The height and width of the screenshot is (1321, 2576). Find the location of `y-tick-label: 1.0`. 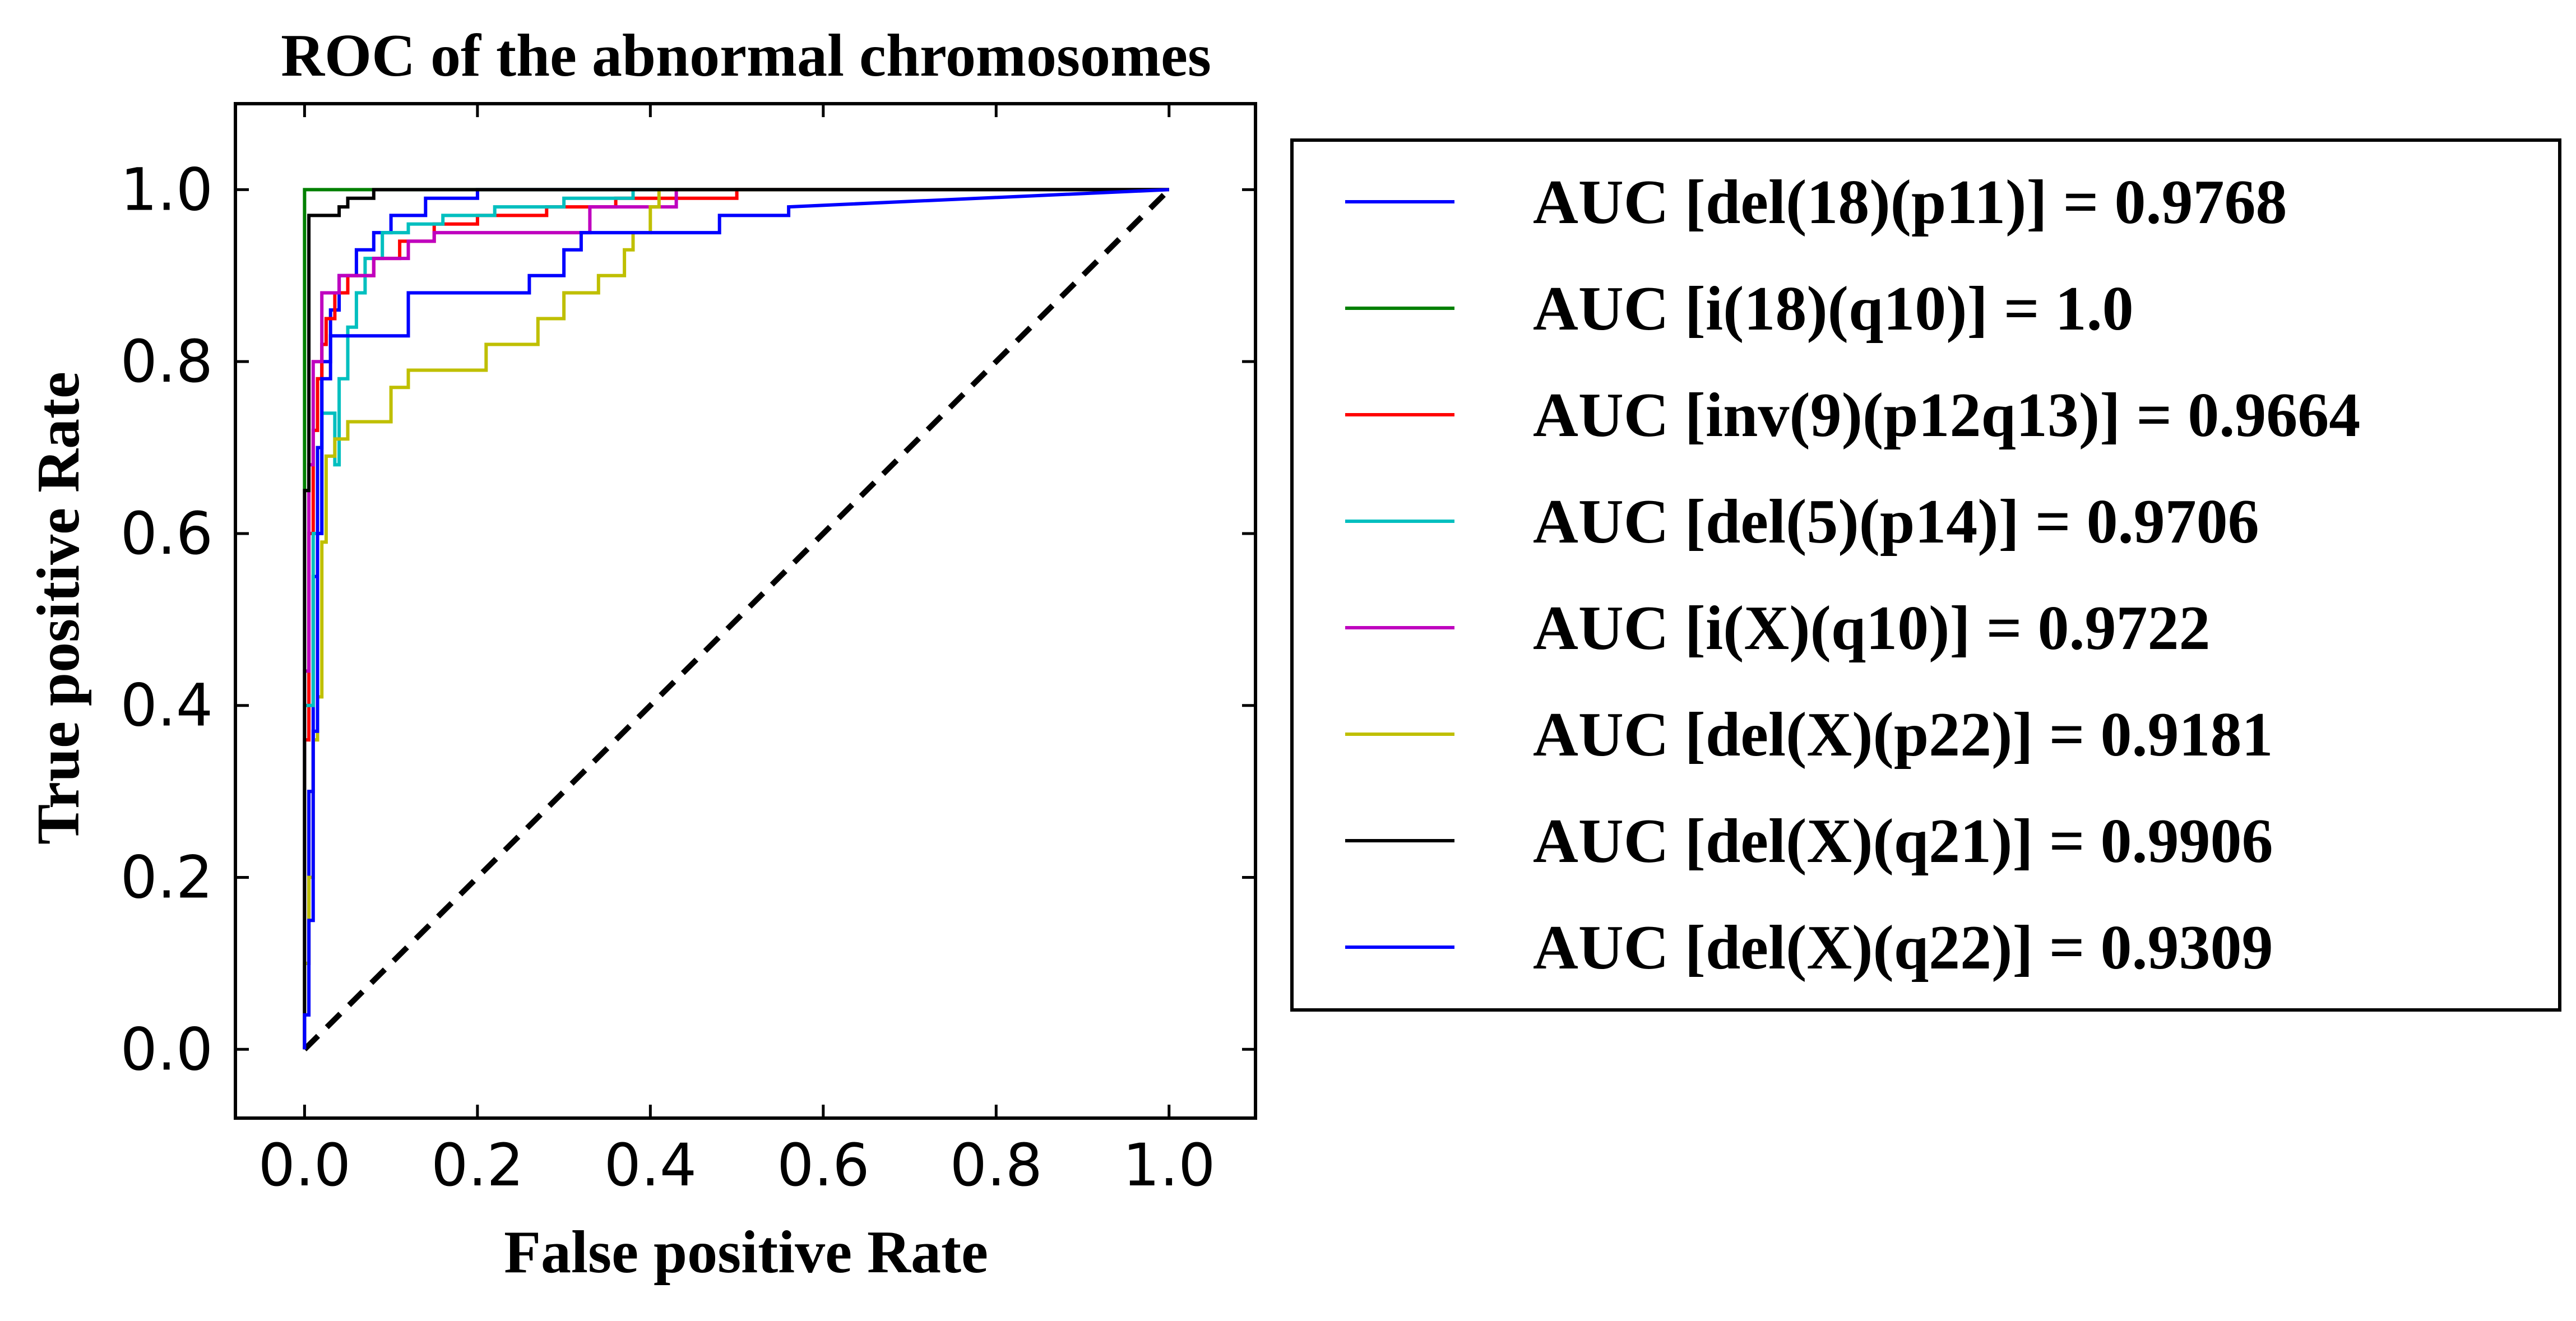

y-tick-label: 1.0 is located at coordinates (167, 189).